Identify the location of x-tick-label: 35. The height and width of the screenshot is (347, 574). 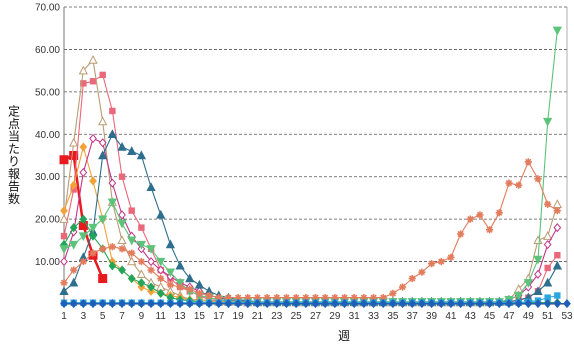
(393, 316).